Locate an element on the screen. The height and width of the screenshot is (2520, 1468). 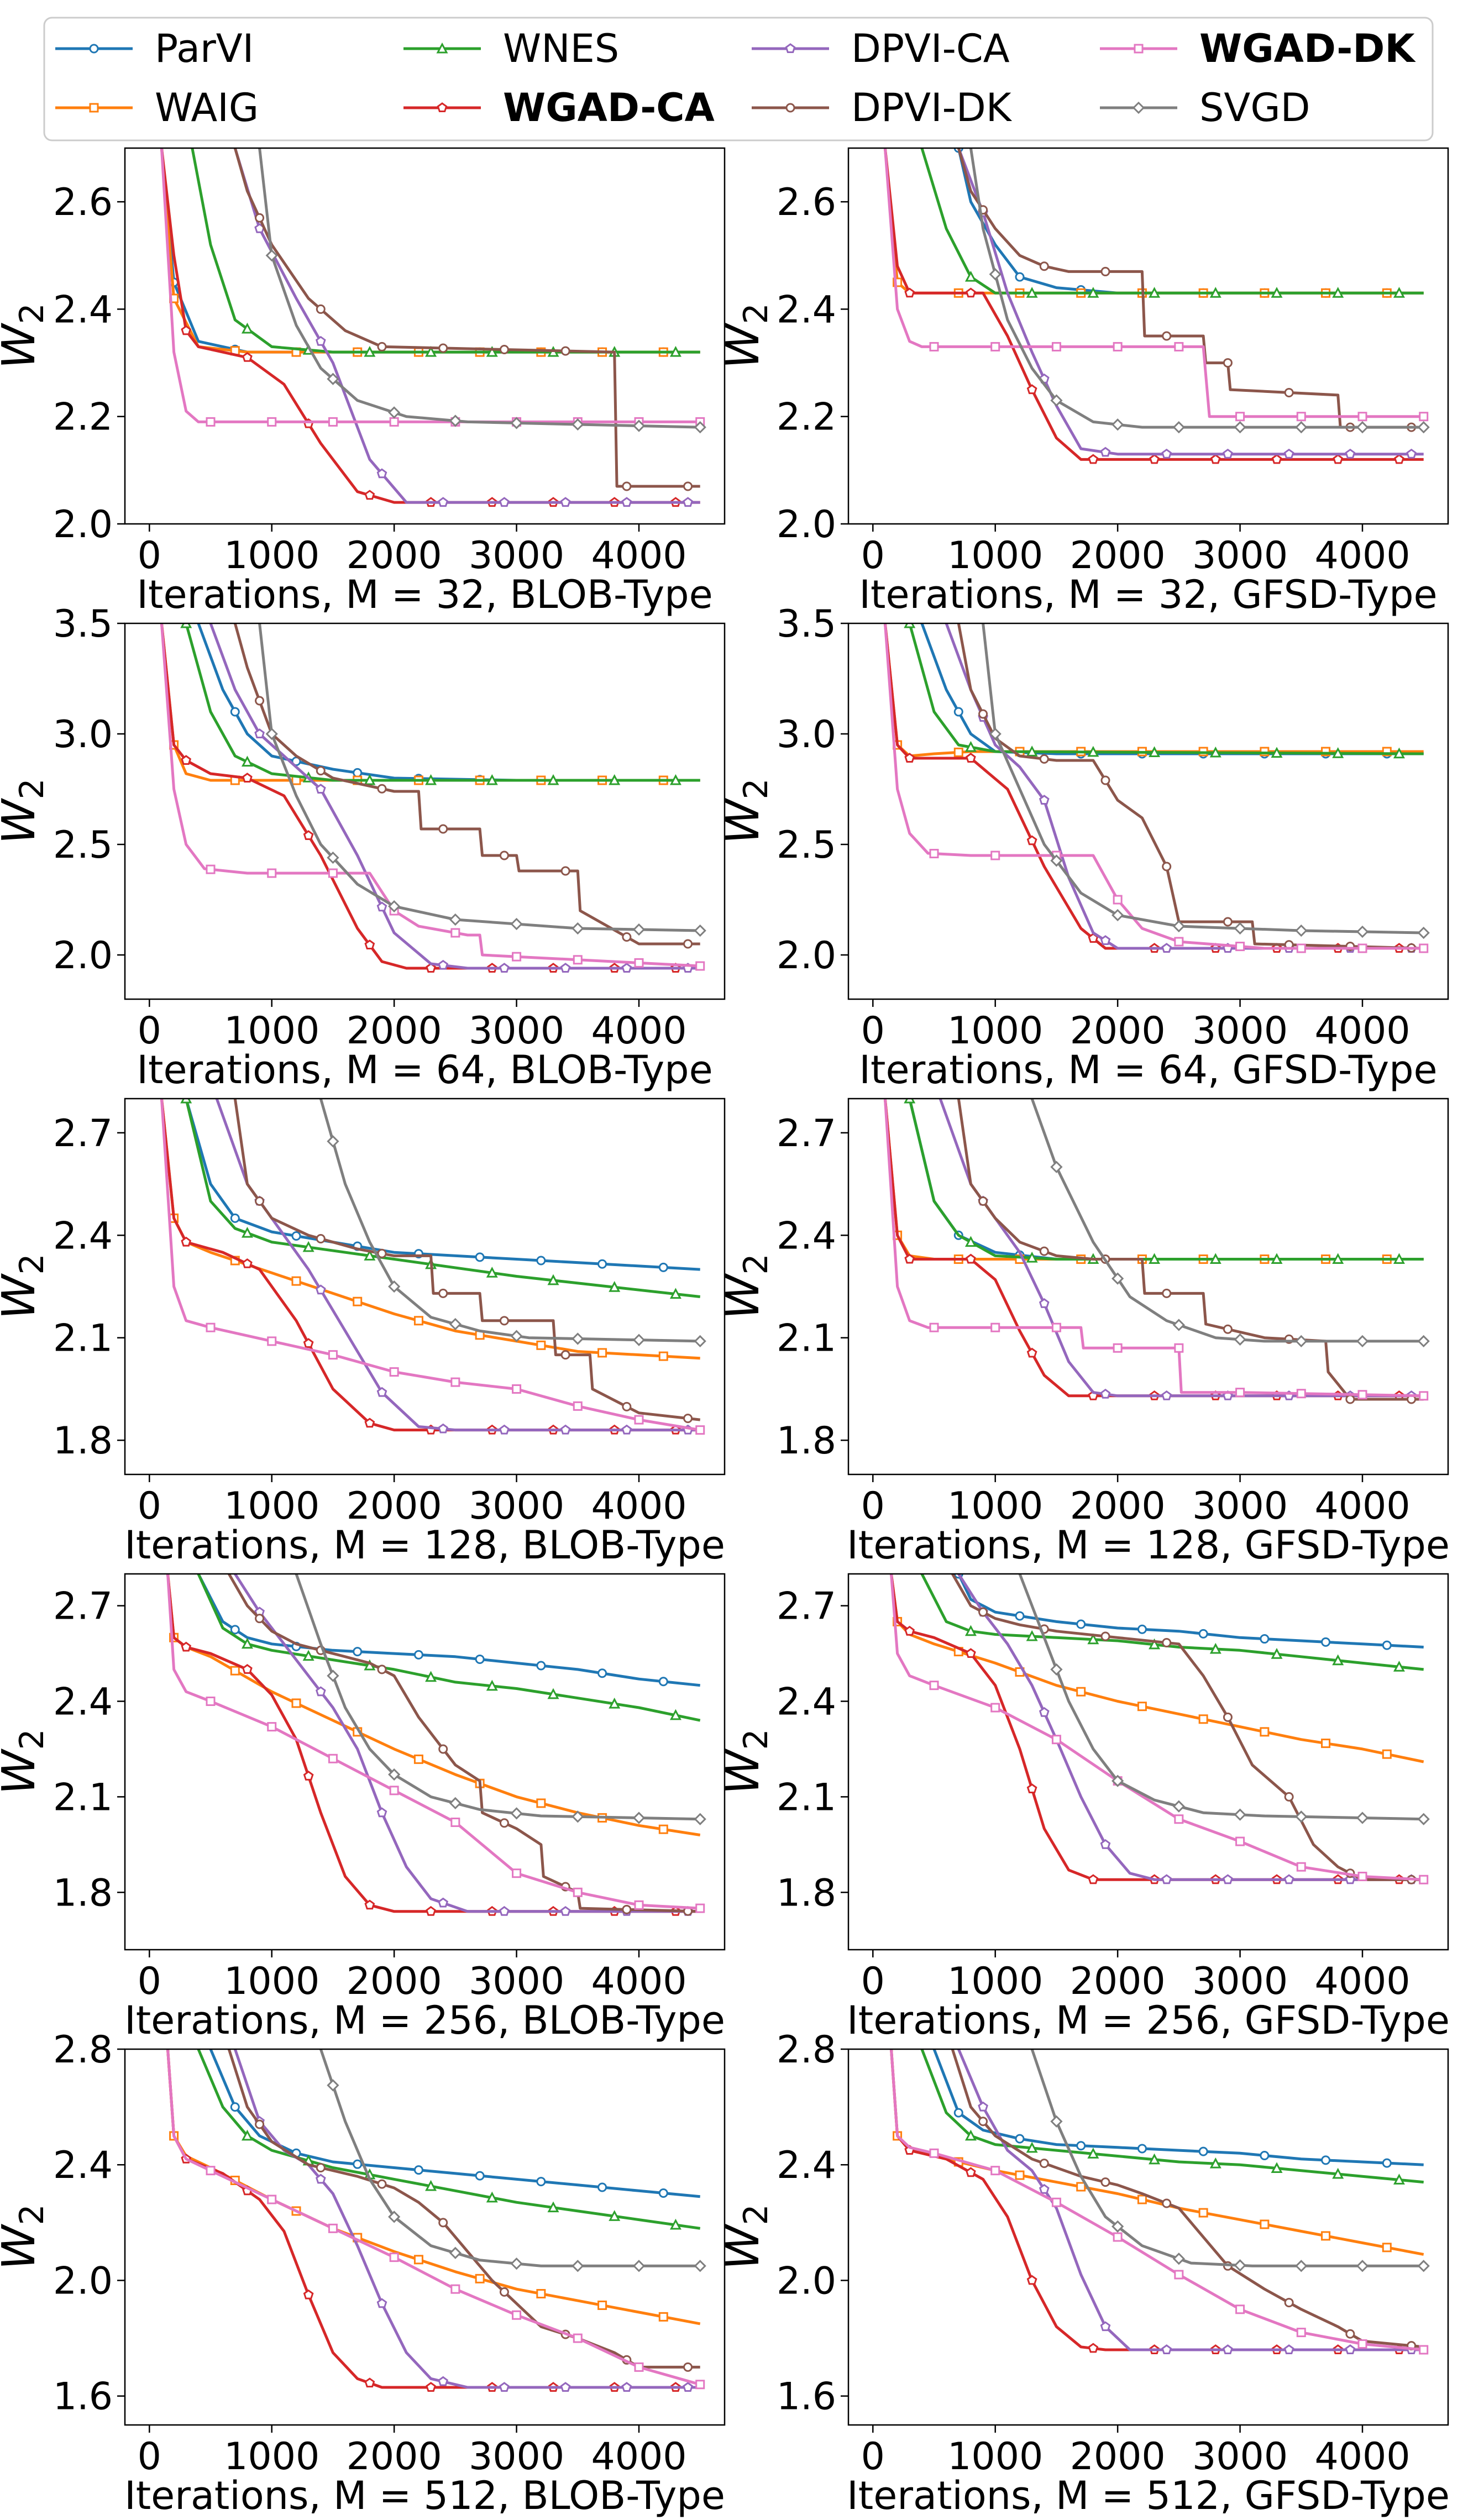
y-tick-label: 3.5 is located at coordinates (83, 624).